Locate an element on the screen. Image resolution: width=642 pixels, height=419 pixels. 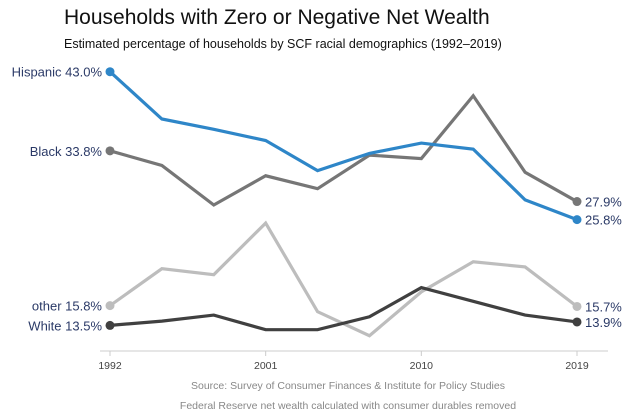
x-tick-label: 2019 is located at coordinates (577, 366).